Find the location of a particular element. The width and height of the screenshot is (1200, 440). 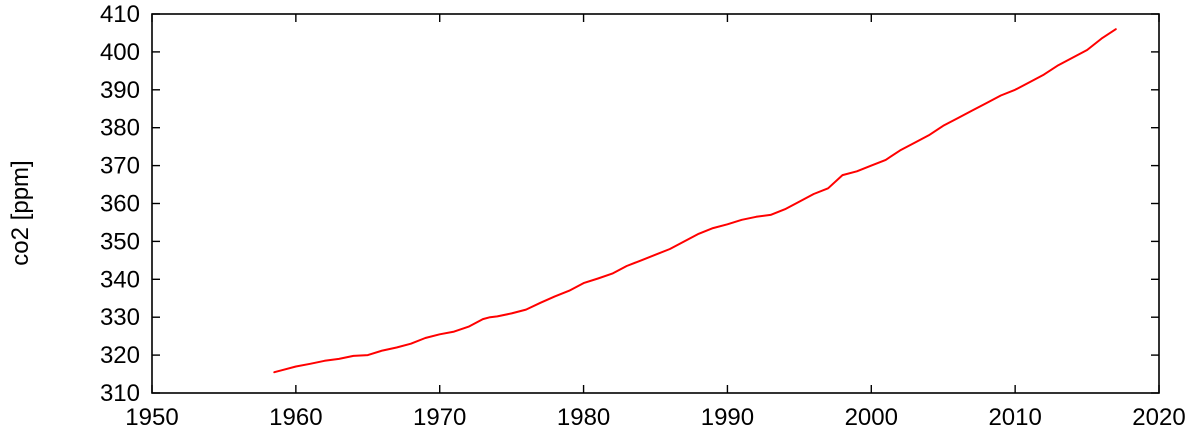

y-tick-label: 380 is located at coordinates (120, 128).